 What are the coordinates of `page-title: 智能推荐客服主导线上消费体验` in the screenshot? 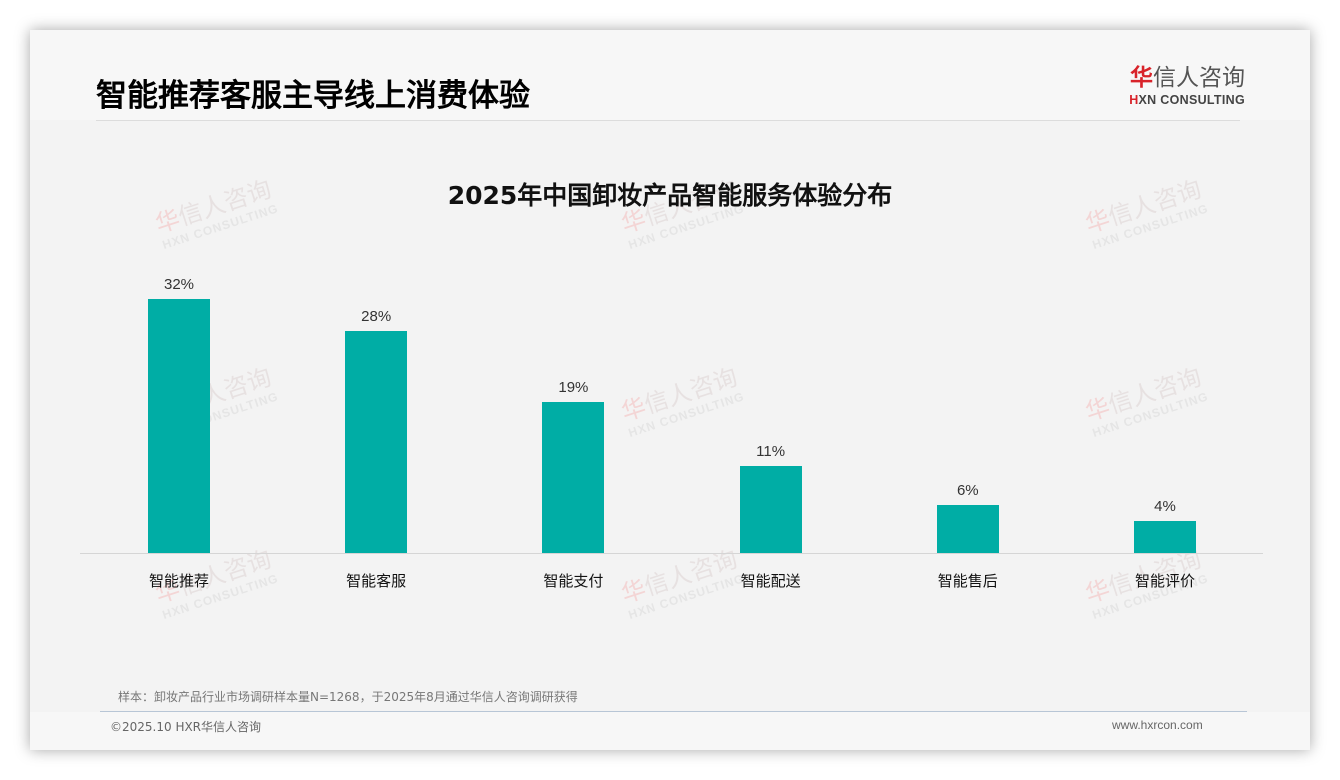 It's located at (313, 96).